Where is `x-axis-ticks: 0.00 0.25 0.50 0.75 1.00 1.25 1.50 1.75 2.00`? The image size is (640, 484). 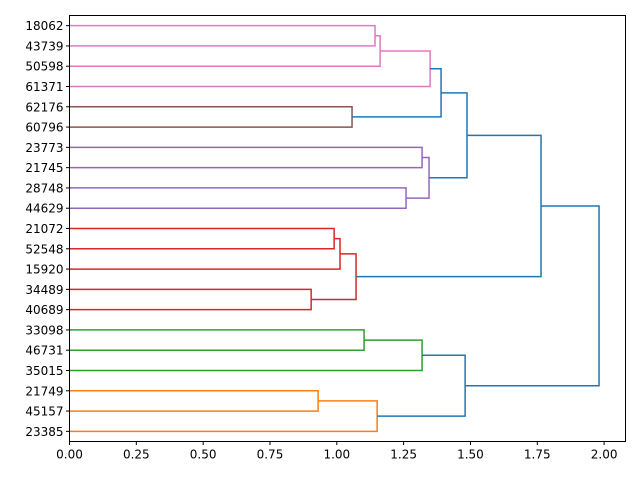
x-axis-ticks: 0.00 0.25 0.50 0.75 1.00 1.25 1.50 1.75 2.00 is located at coordinates (337, 451).